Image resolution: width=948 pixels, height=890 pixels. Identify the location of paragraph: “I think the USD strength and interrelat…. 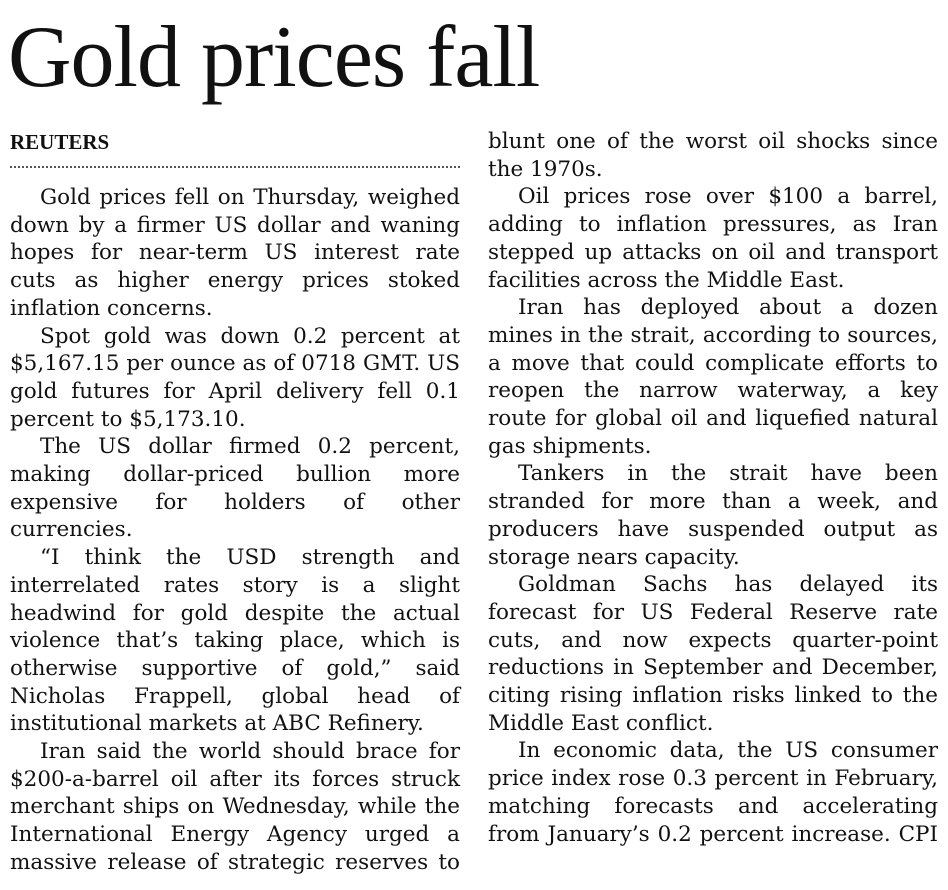
(235, 641).